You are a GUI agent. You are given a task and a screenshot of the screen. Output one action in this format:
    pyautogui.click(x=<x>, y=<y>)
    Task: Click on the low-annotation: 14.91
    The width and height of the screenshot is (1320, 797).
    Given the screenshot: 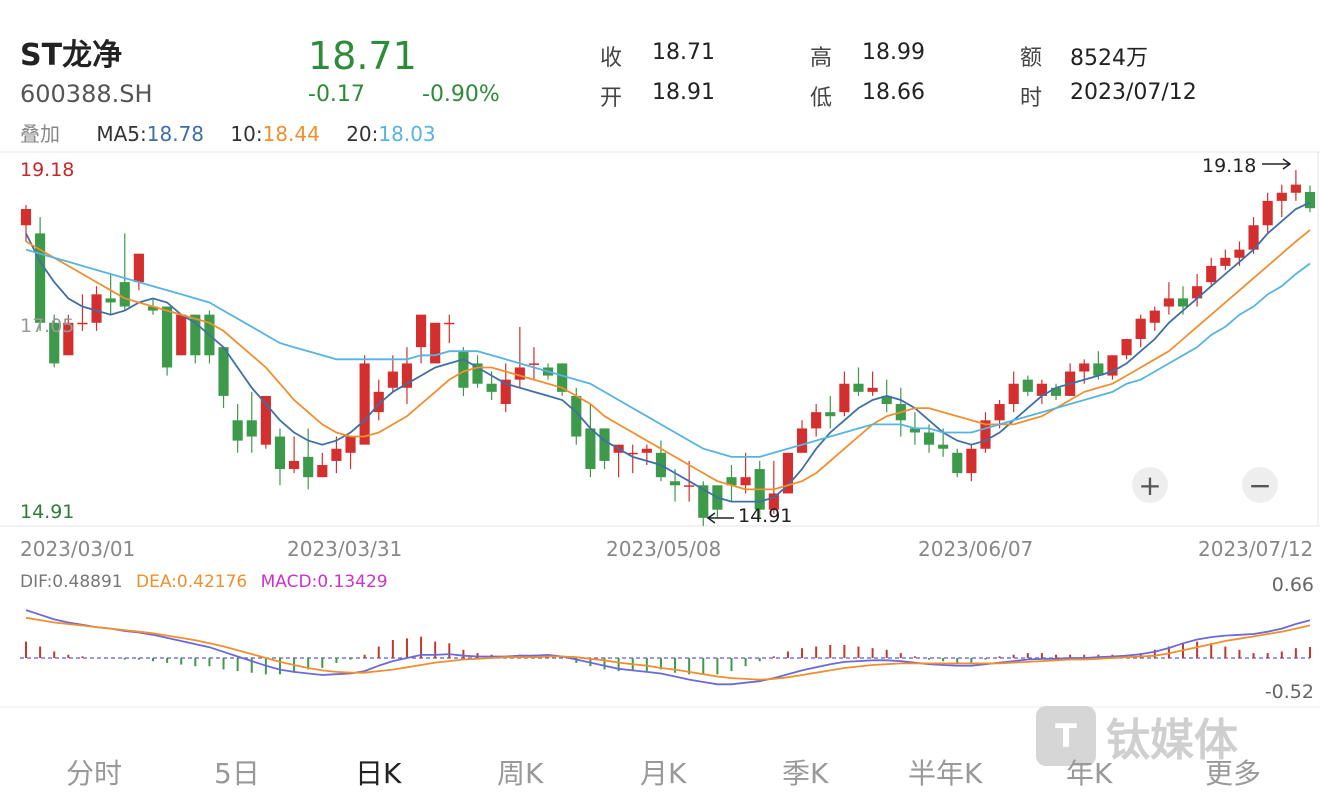 What is the action you would take?
    pyautogui.click(x=765, y=516)
    